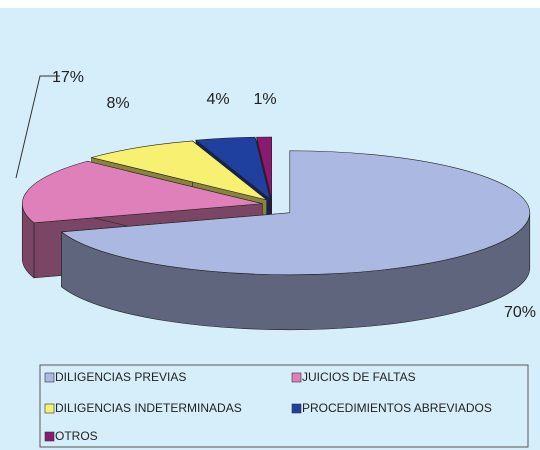 The width and height of the screenshot is (540, 450). I want to click on data-label: 17%, so click(68, 77).